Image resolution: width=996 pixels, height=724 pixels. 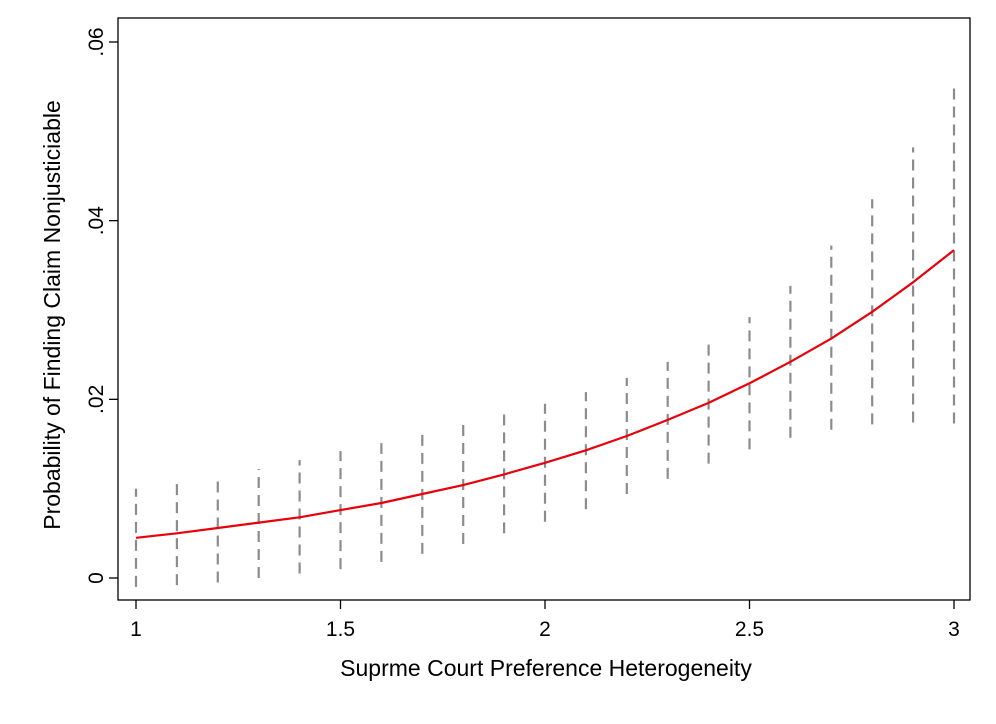 What do you see at coordinates (96, 578) in the screenshot?
I see `y-tick-label: 0` at bounding box center [96, 578].